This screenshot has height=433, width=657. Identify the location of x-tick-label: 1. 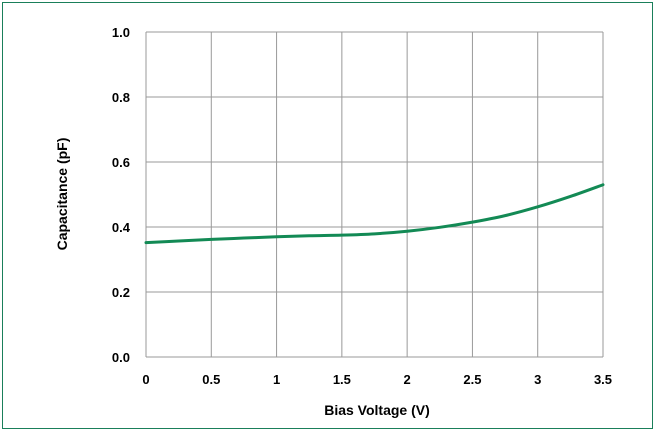
(276, 379).